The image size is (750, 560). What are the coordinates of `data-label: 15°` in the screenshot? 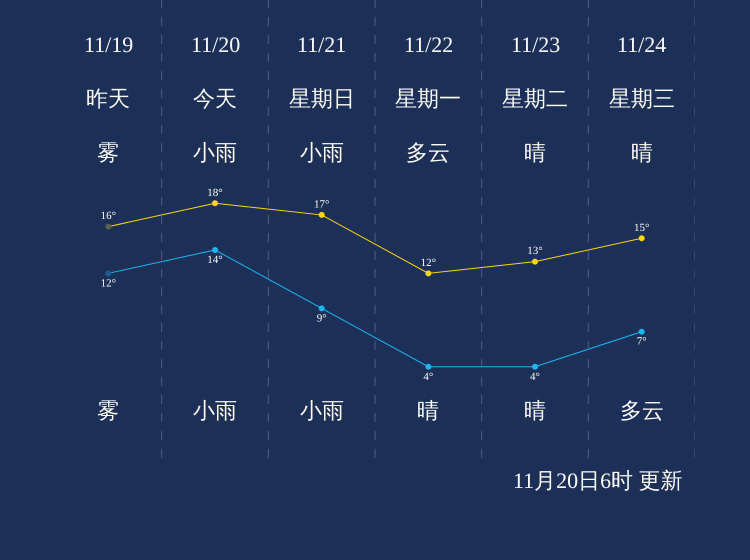 It's located at (642, 228).